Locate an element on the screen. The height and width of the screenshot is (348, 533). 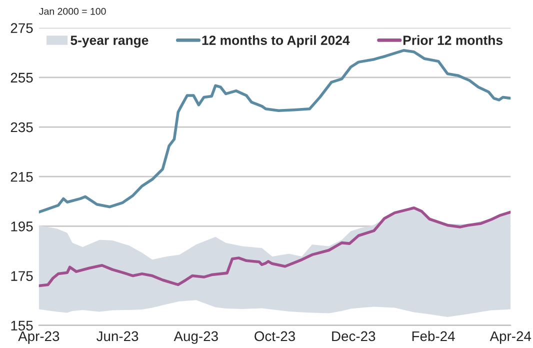
y-tick-label: 215 is located at coordinates (21, 177).